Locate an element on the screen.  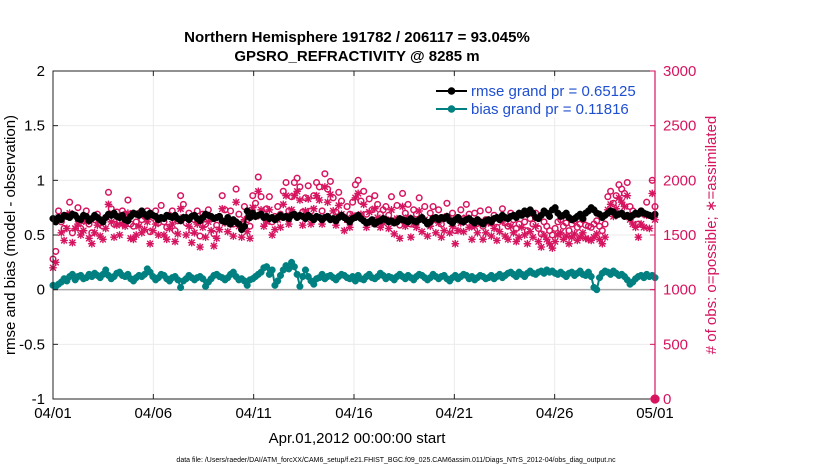
x-tick-label: 04/06 is located at coordinates (154, 413).